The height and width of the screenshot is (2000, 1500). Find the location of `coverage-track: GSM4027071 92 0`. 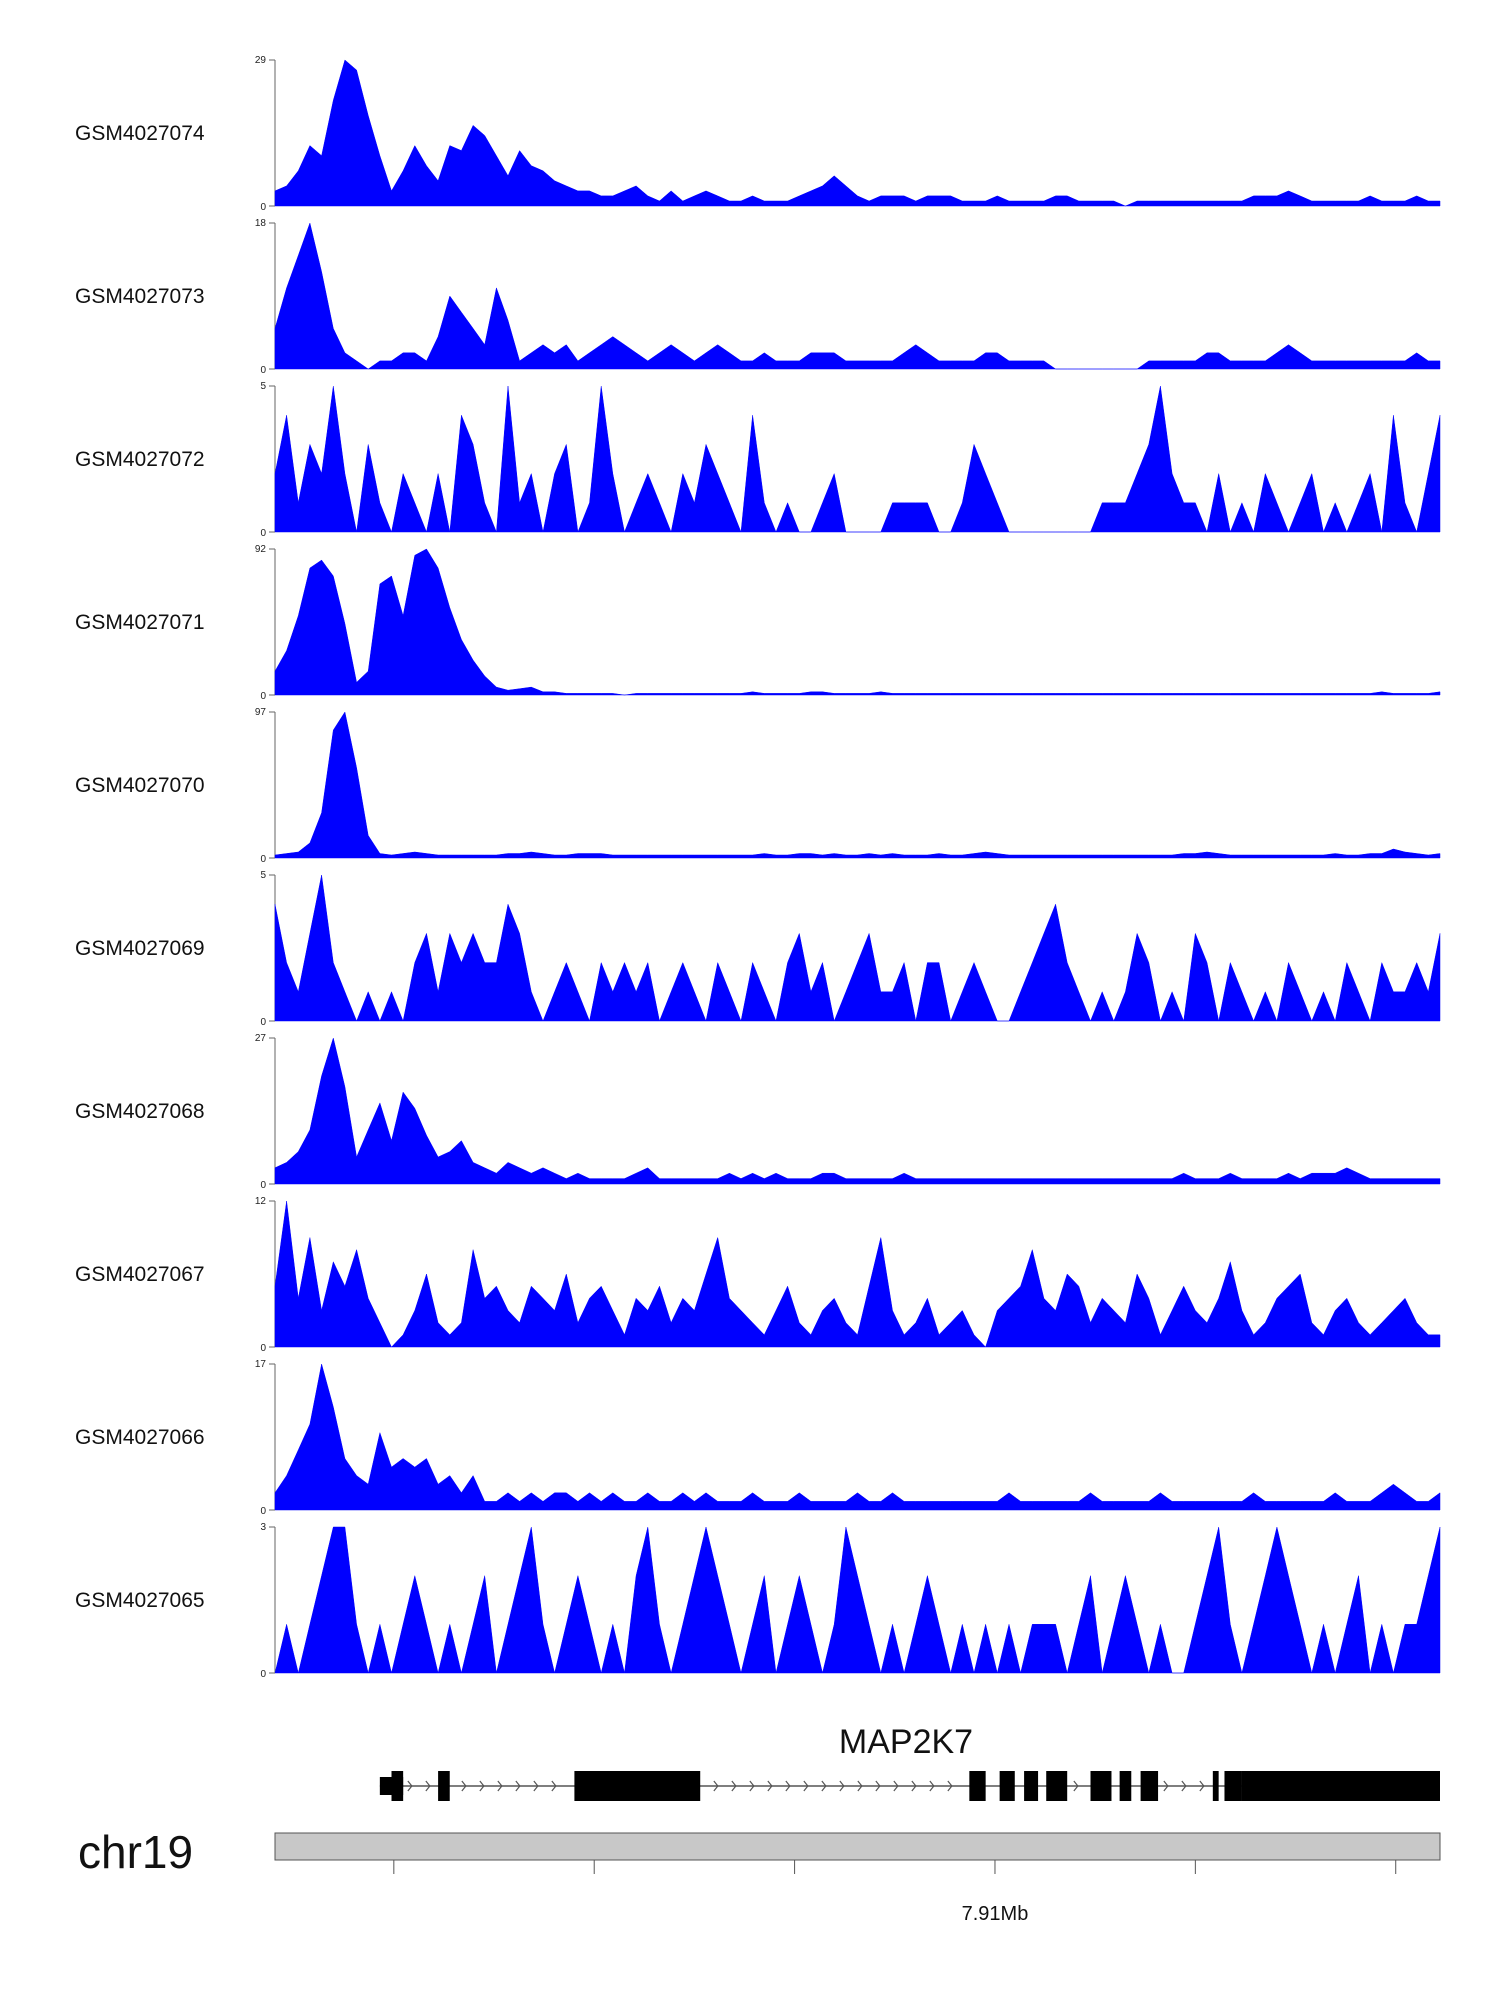

coverage-track: GSM4027071 92 0 is located at coordinates (758, 623).